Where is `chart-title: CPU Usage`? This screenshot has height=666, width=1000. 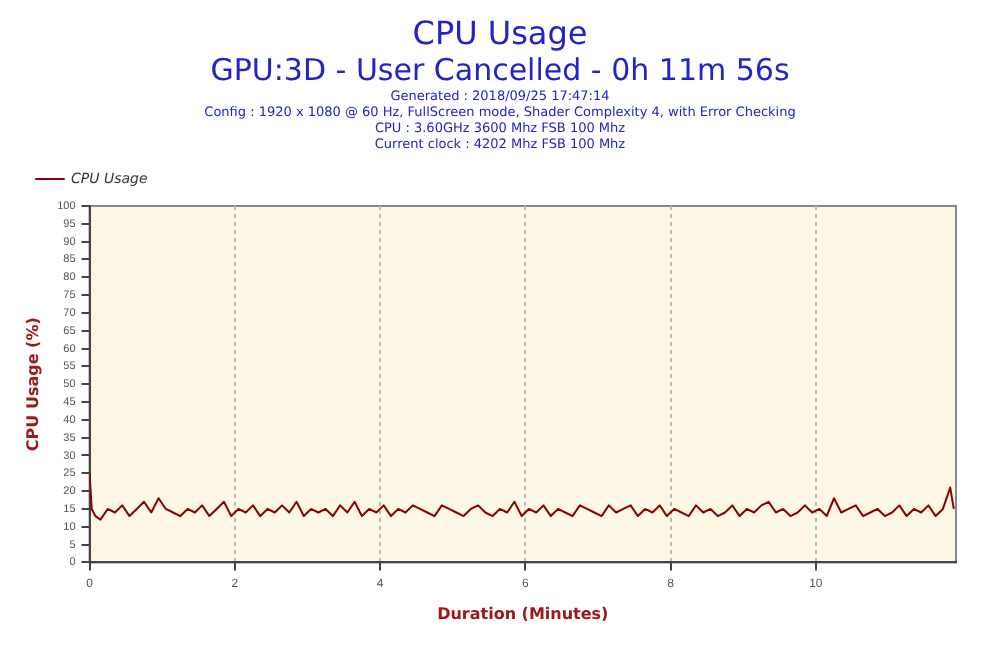
chart-title: CPU Usage is located at coordinates (500, 33).